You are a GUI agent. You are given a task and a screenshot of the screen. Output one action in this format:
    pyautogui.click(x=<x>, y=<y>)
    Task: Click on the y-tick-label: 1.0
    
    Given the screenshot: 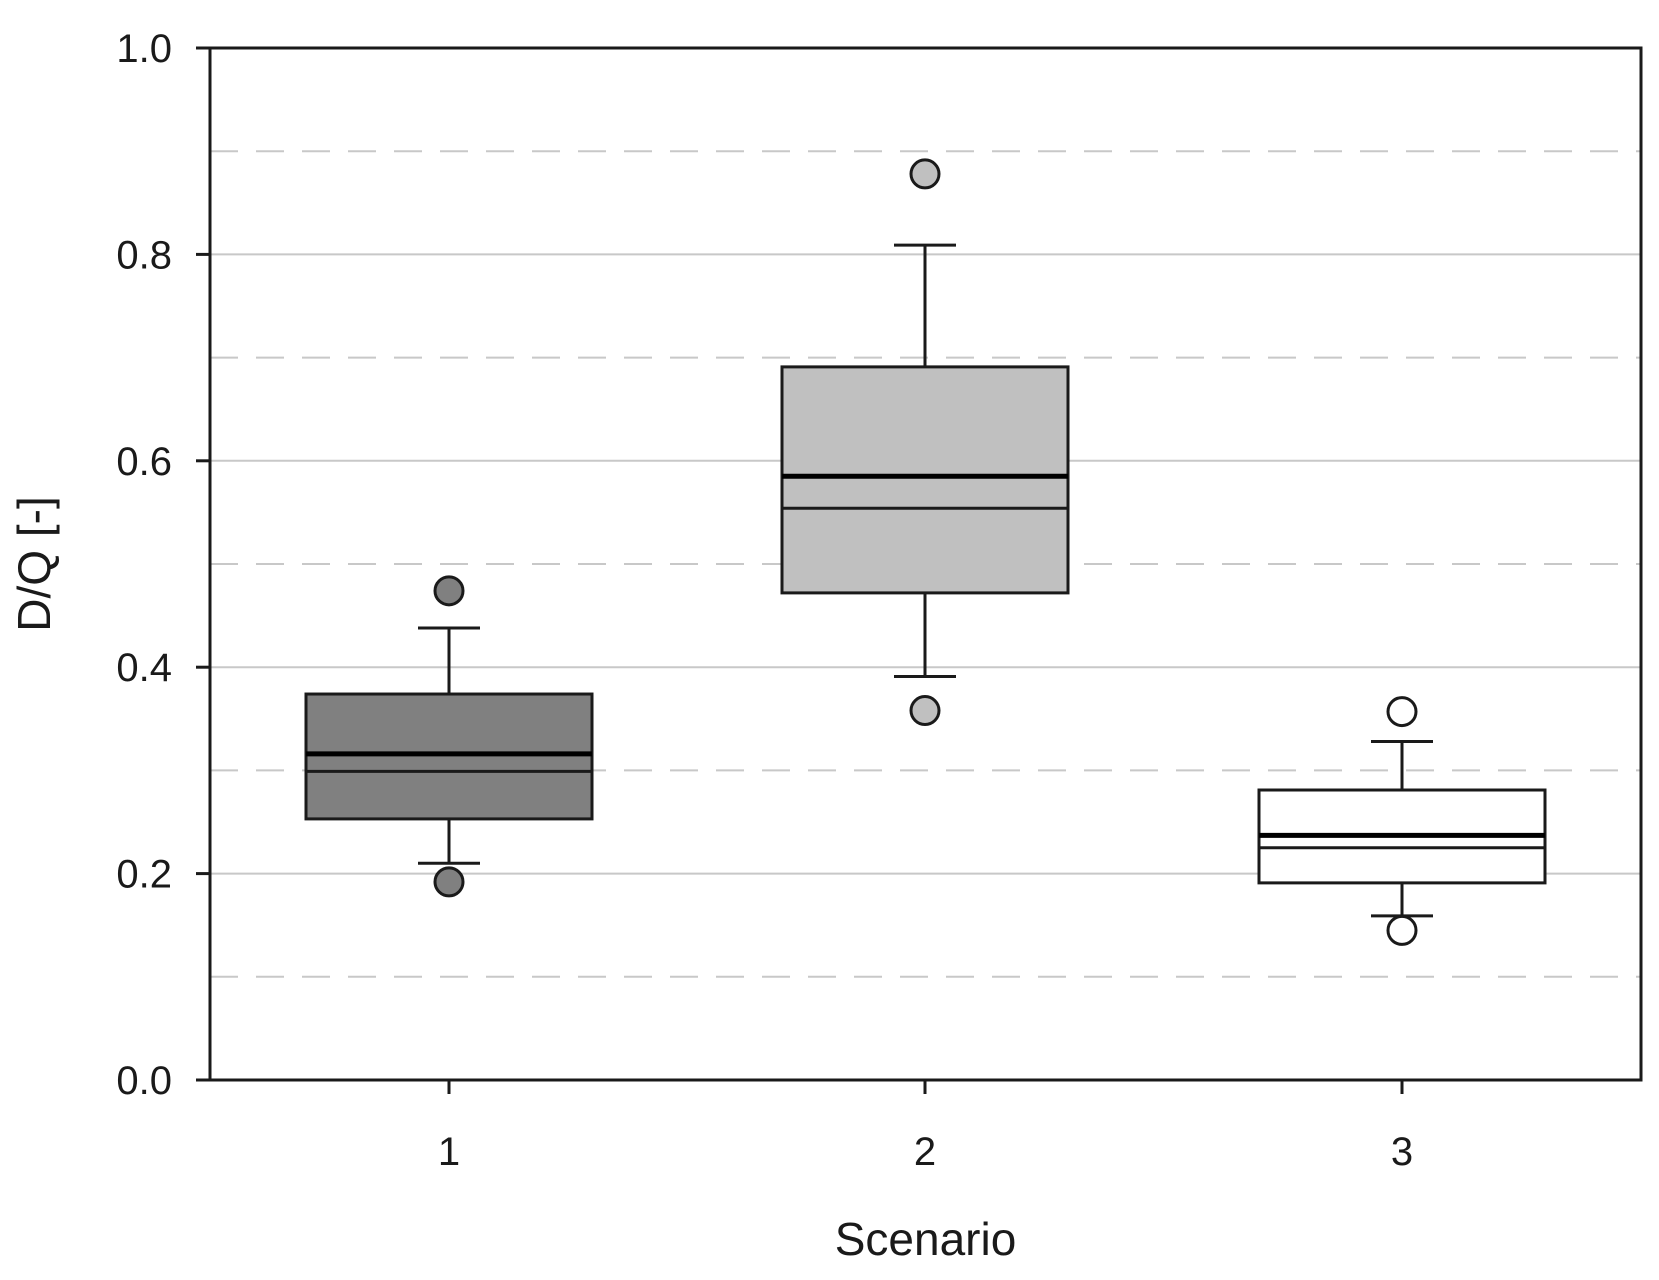 What is the action you would take?
    pyautogui.click(x=144, y=49)
    